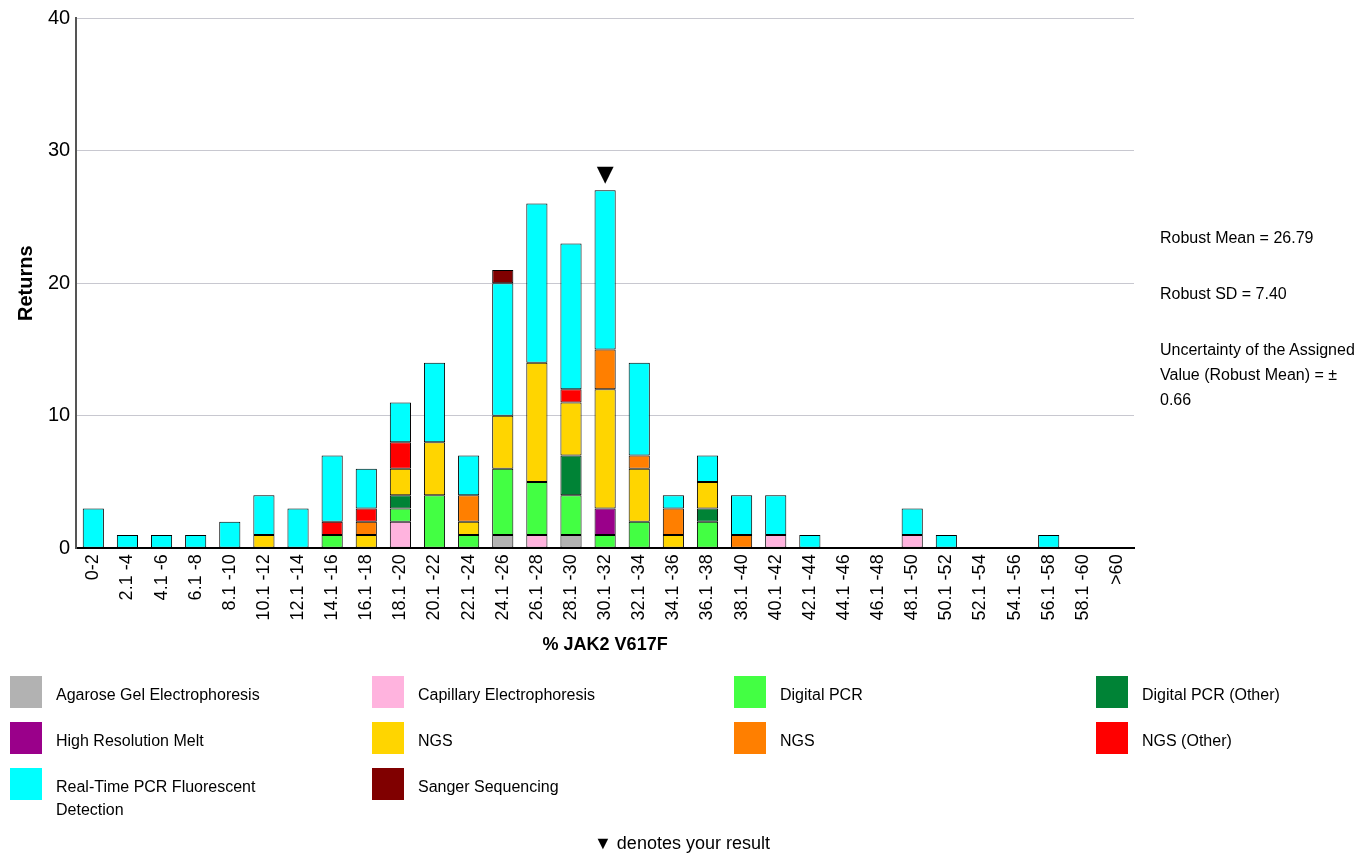  I want to click on x-tick-label: 20.1 -22, so click(433, 587).